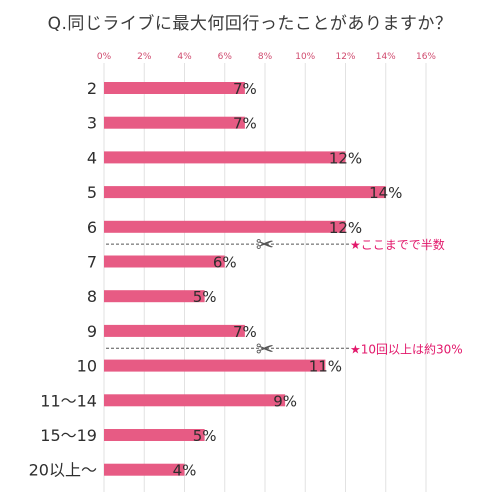  What do you see at coordinates (397, 244) in the screenshot?
I see `annotation-label: ★ここまでで半数` at bounding box center [397, 244].